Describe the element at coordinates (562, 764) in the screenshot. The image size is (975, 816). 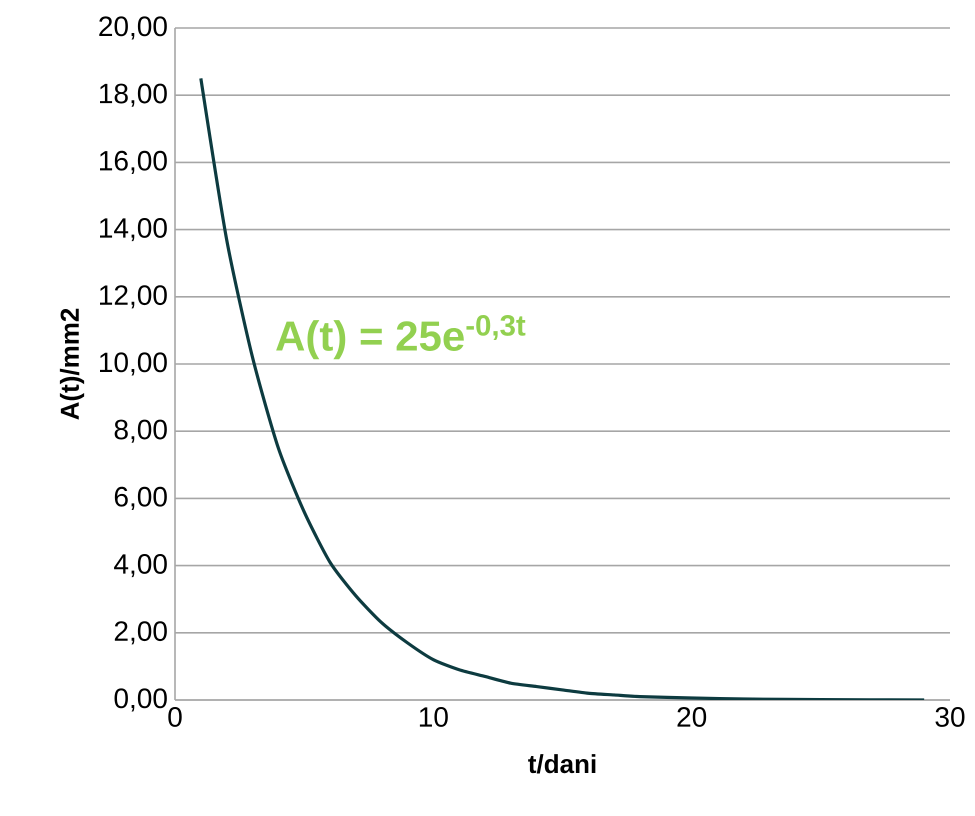
I see `x-axis-title: t/dani` at that location.